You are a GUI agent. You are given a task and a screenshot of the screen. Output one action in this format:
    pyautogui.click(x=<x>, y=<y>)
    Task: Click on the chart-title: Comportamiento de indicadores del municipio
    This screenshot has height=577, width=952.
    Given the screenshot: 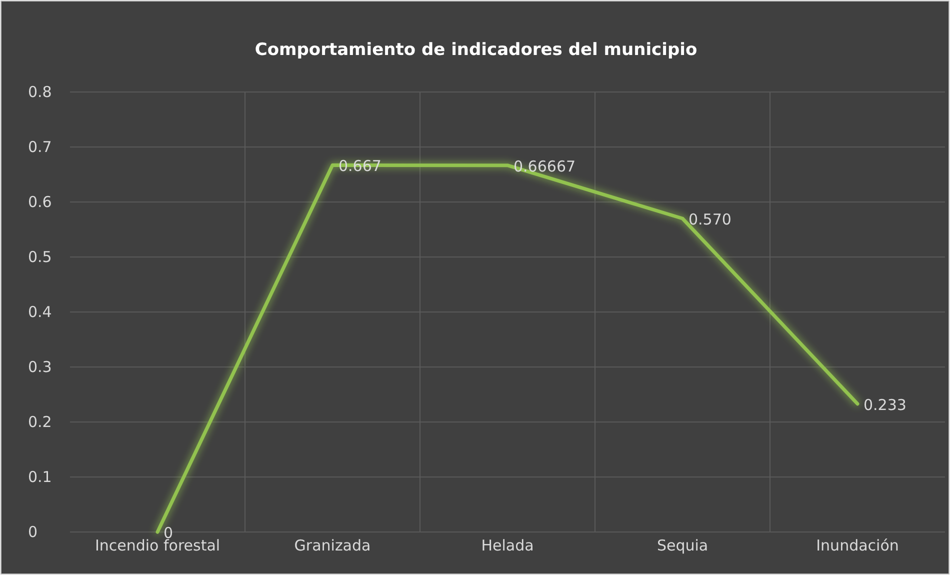 What is the action you would take?
    pyautogui.click(x=476, y=50)
    